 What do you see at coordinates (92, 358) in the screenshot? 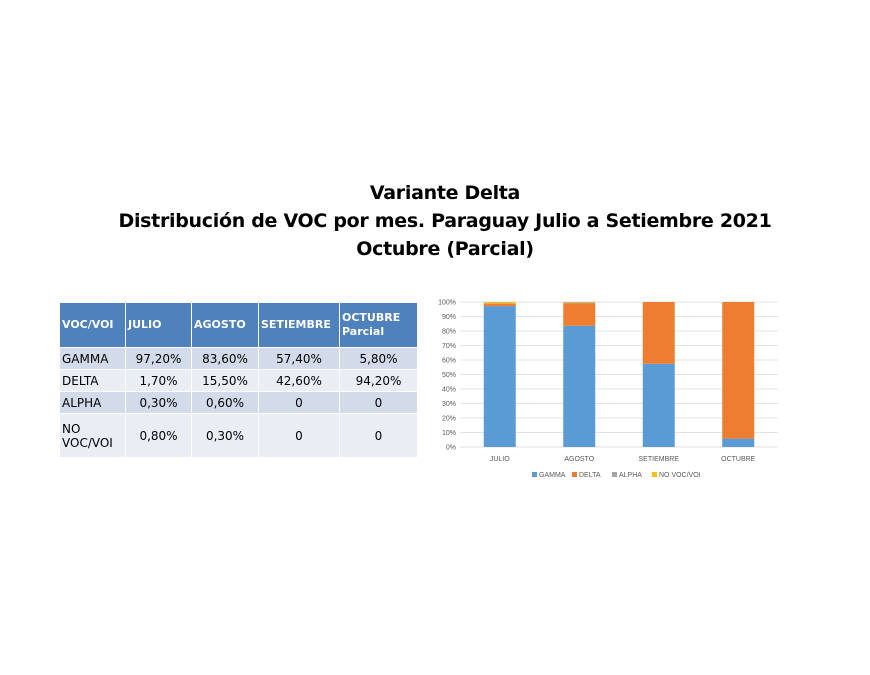
I see `row-label: GAMMA` at bounding box center [92, 358].